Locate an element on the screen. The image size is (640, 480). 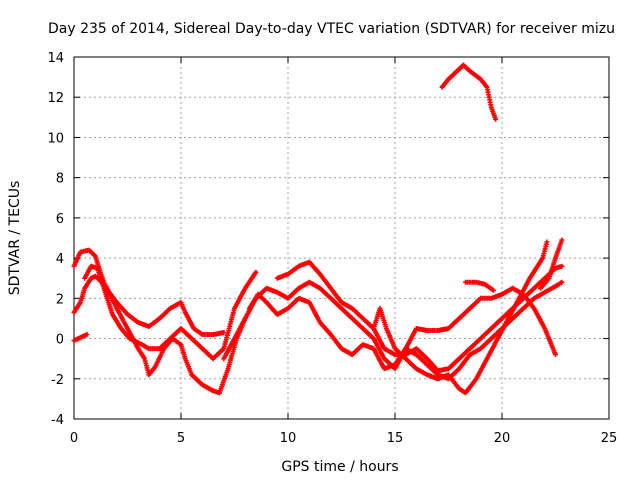
x-tick-label: 20 is located at coordinates (502, 438).